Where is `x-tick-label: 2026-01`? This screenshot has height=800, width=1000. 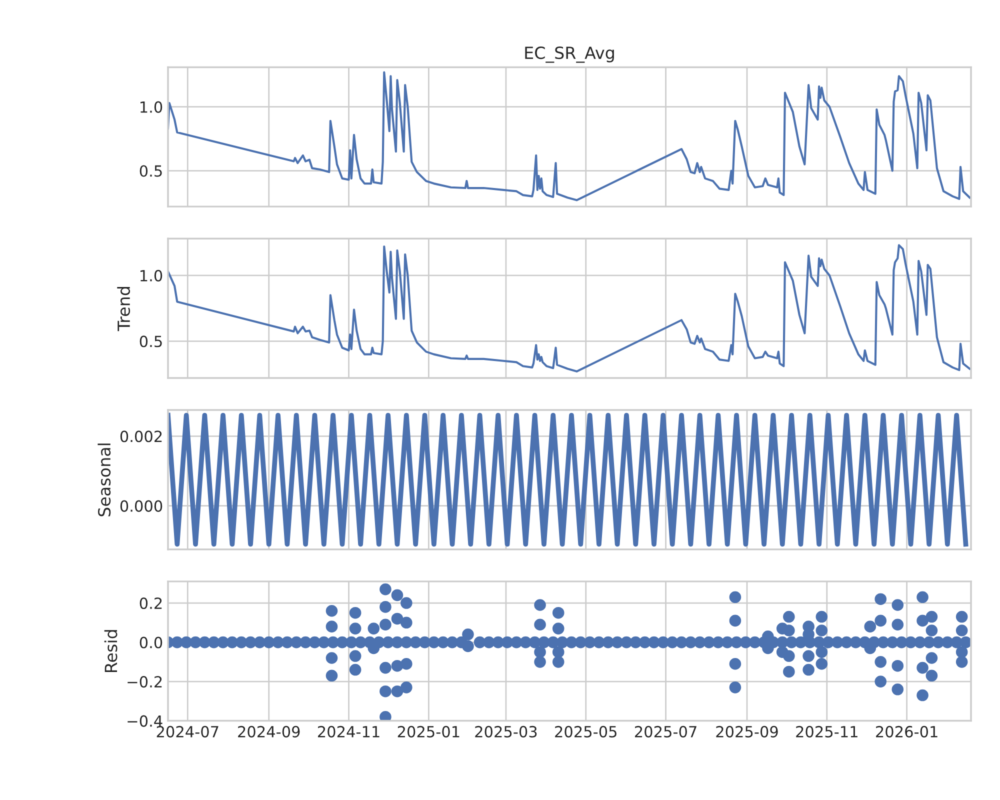
x-tick-label: 2026-01 is located at coordinates (907, 732).